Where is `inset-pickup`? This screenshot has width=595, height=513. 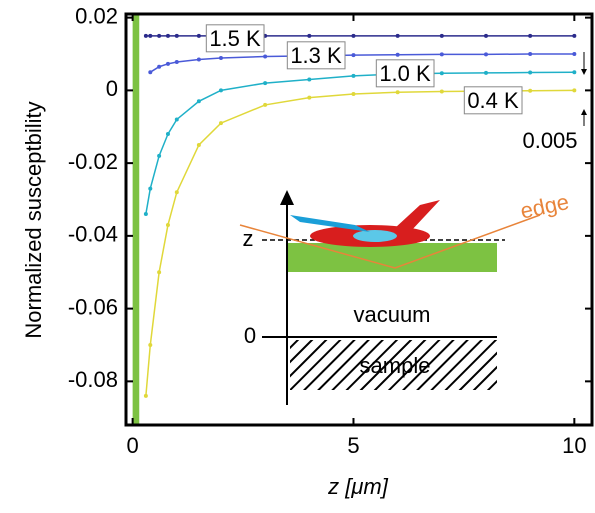 inset-pickup is located at coordinates (375, 236).